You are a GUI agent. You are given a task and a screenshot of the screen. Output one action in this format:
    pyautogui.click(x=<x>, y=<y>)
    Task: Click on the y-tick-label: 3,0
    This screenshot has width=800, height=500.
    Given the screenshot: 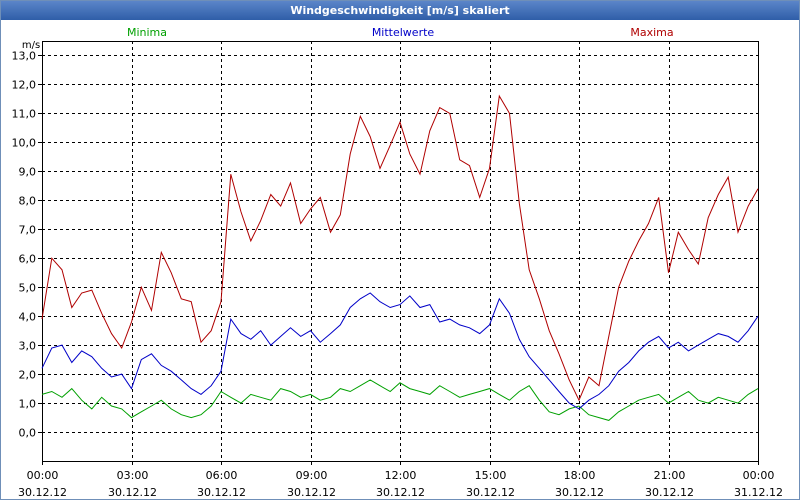 What is the action you would take?
    pyautogui.click(x=28, y=346)
    